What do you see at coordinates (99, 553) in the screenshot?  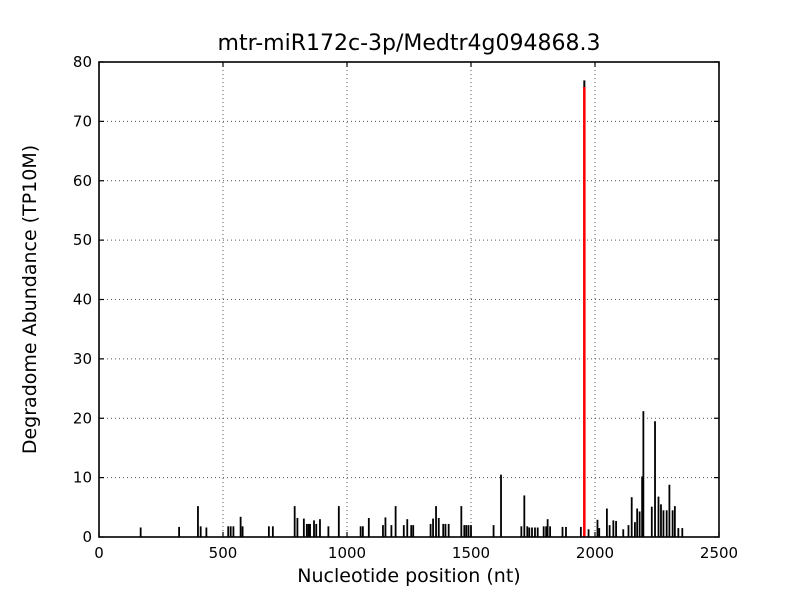 I see `x-tick-label: 0` at bounding box center [99, 553].